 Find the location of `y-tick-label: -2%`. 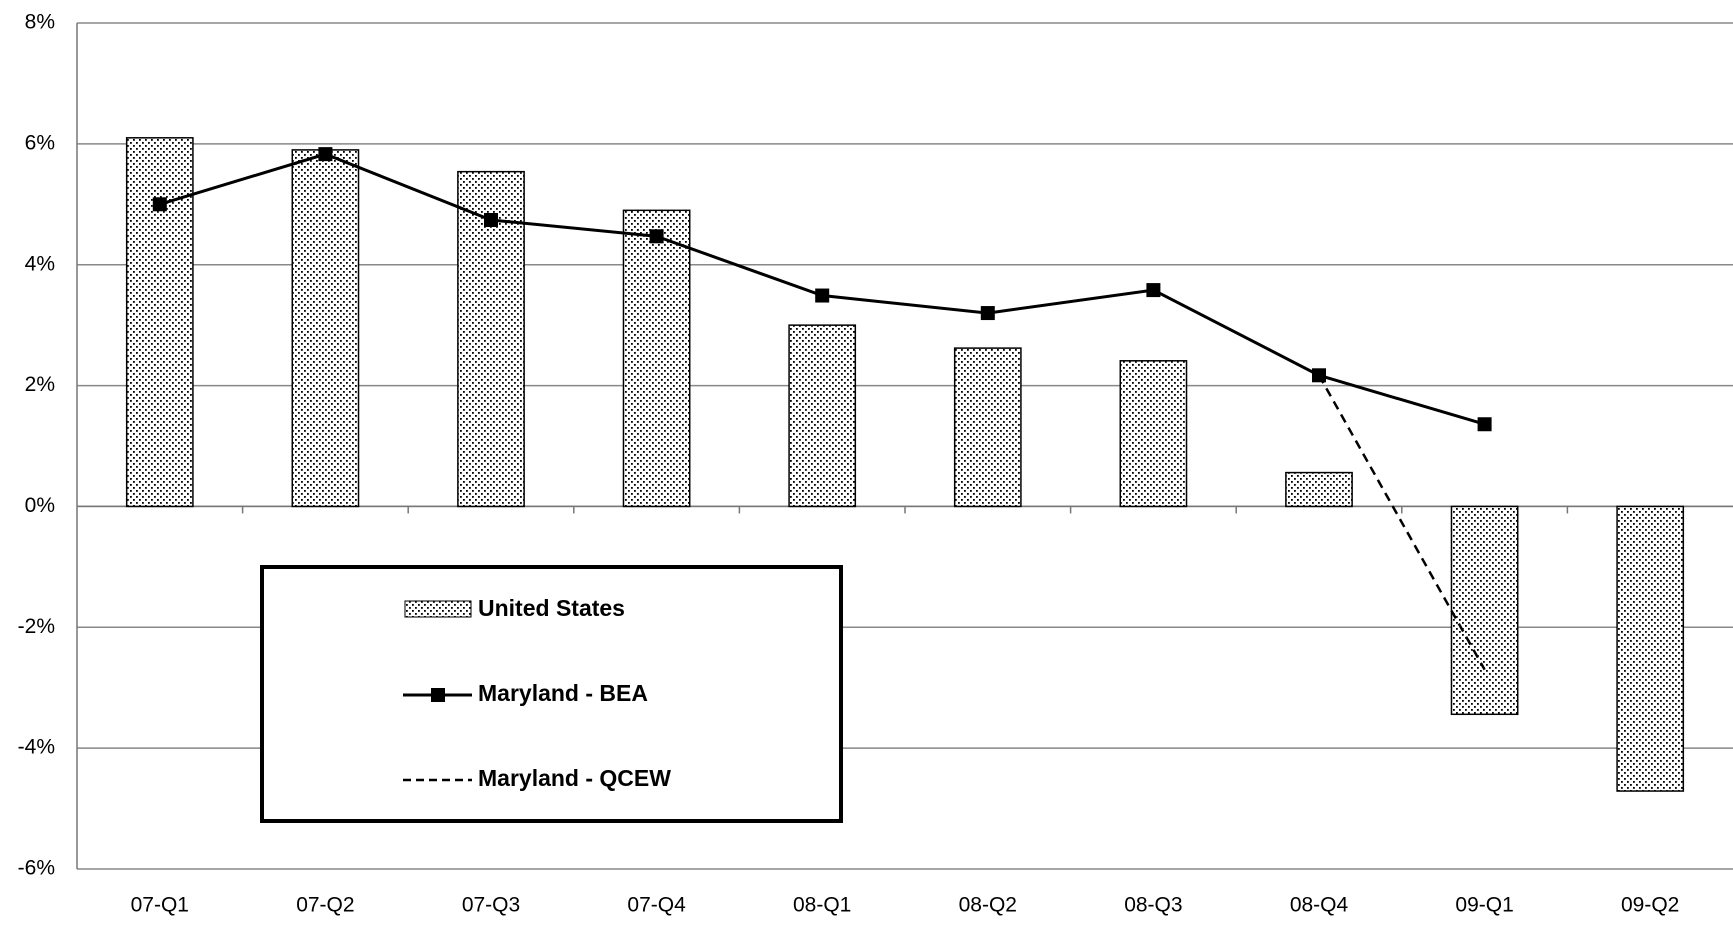

y-tick-label: -2% is located at coordinates (36, 626).